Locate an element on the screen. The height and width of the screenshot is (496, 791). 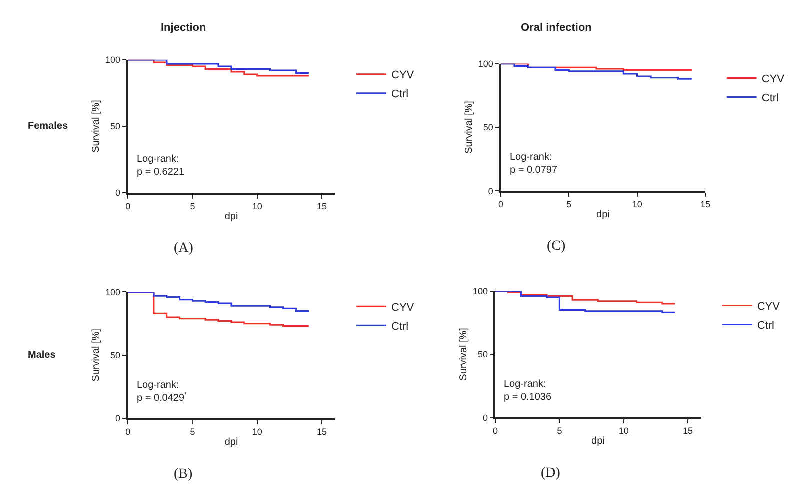
annotation: Log-rank: p = 0.0797 is located at coordinates (534, 164).